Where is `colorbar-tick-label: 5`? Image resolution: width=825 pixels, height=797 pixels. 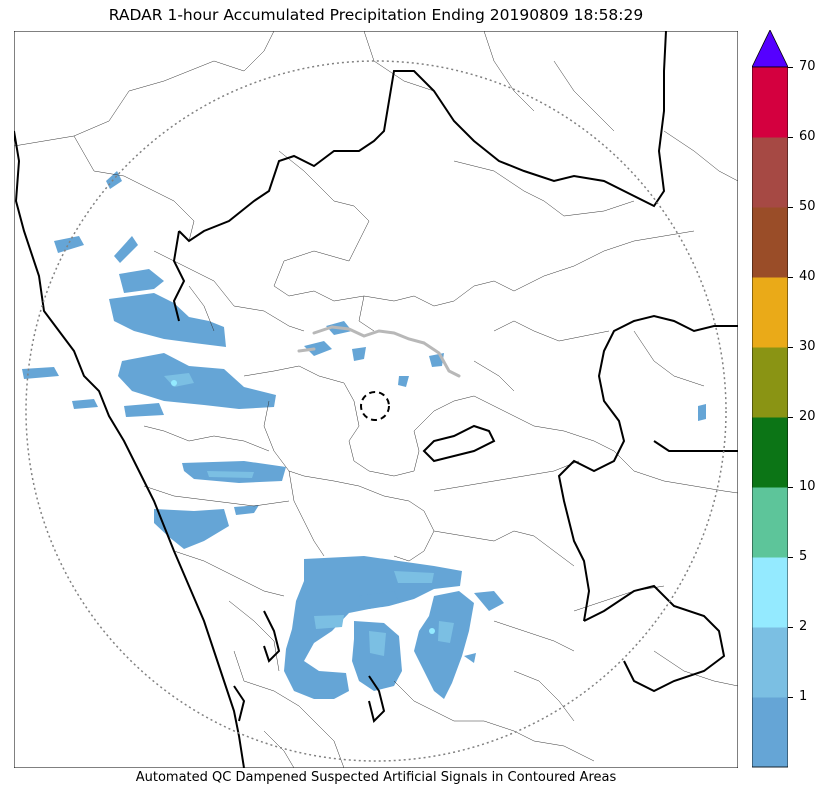
colorbar-tick-label: 5 is located at coordinates (803, 556).